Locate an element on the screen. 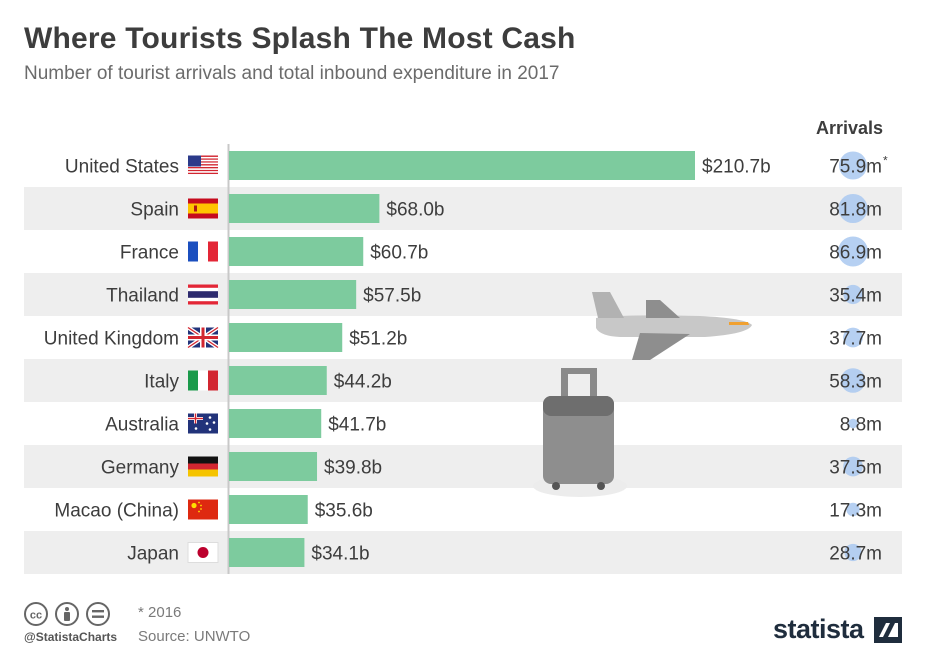 Image resolution: width=926 pixels, height=660 pixels. flag-icon-au is located at coordinates (203, 423).